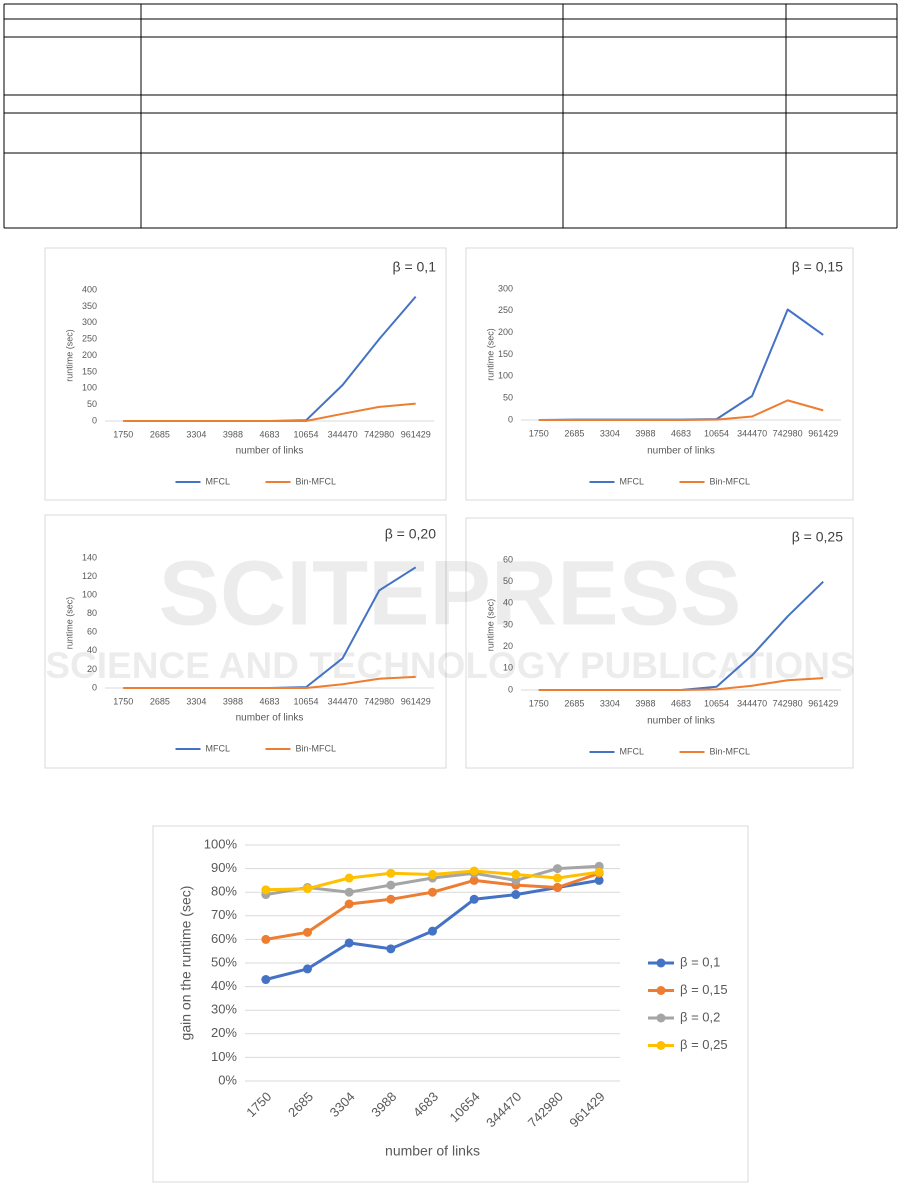 The height and width of the screenshot is (1183, 901). I want to click on y-tick-label: 60, so click(92, 632).